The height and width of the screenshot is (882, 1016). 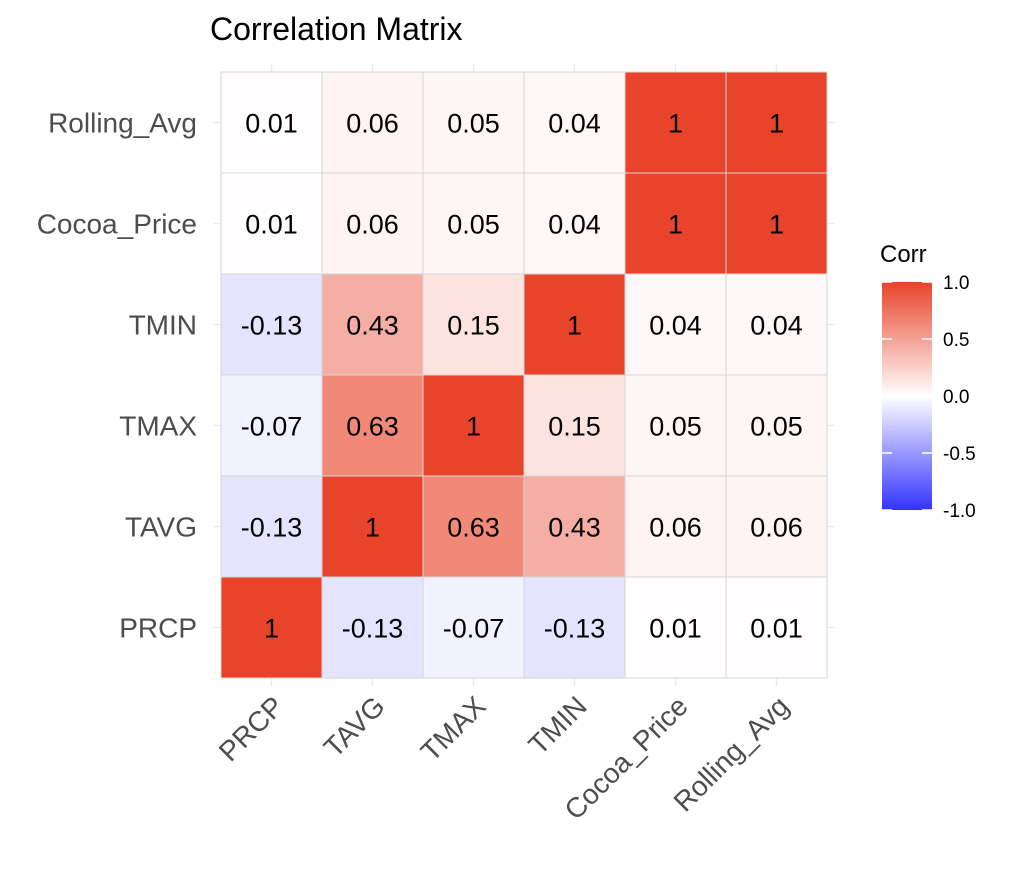 I want to click on heatmap-cell-prcp-cocoa_price, so click(x=675, y=627).